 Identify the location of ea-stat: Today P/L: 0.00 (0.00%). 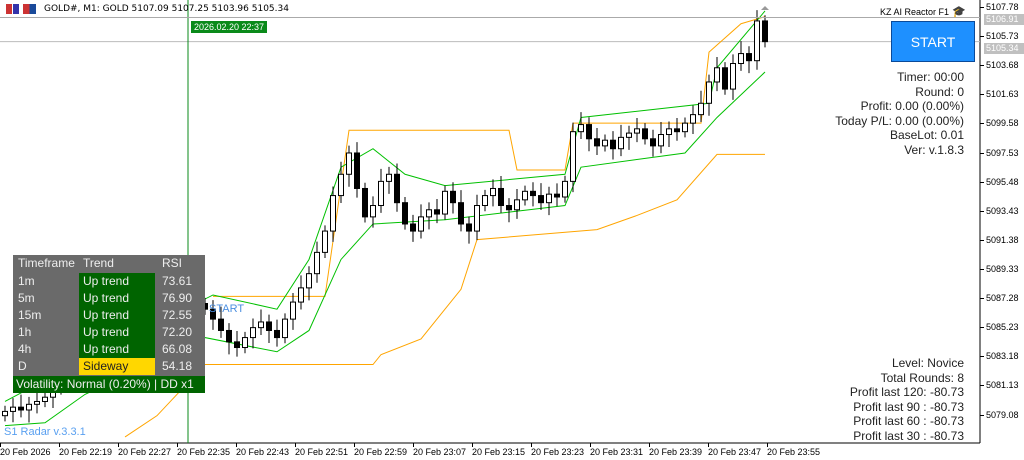
(899, 120).